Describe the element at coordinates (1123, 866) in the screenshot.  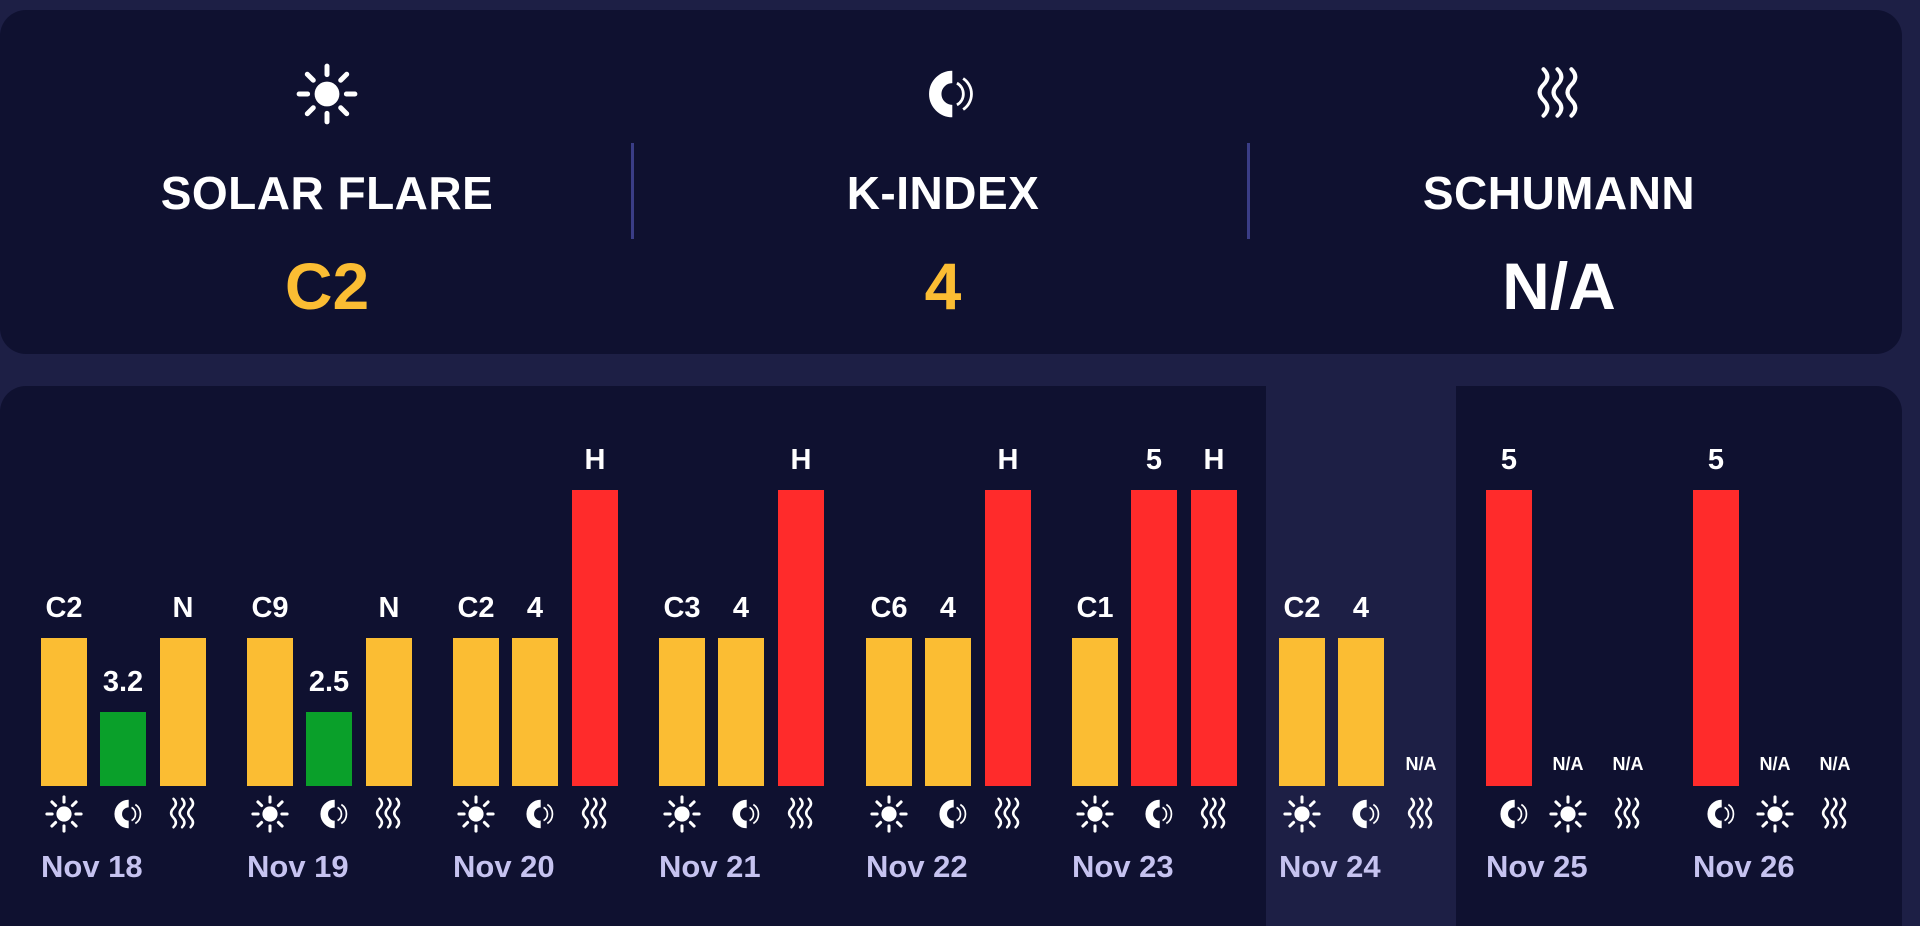
I see `day-date-label: Nov 23` at that location.